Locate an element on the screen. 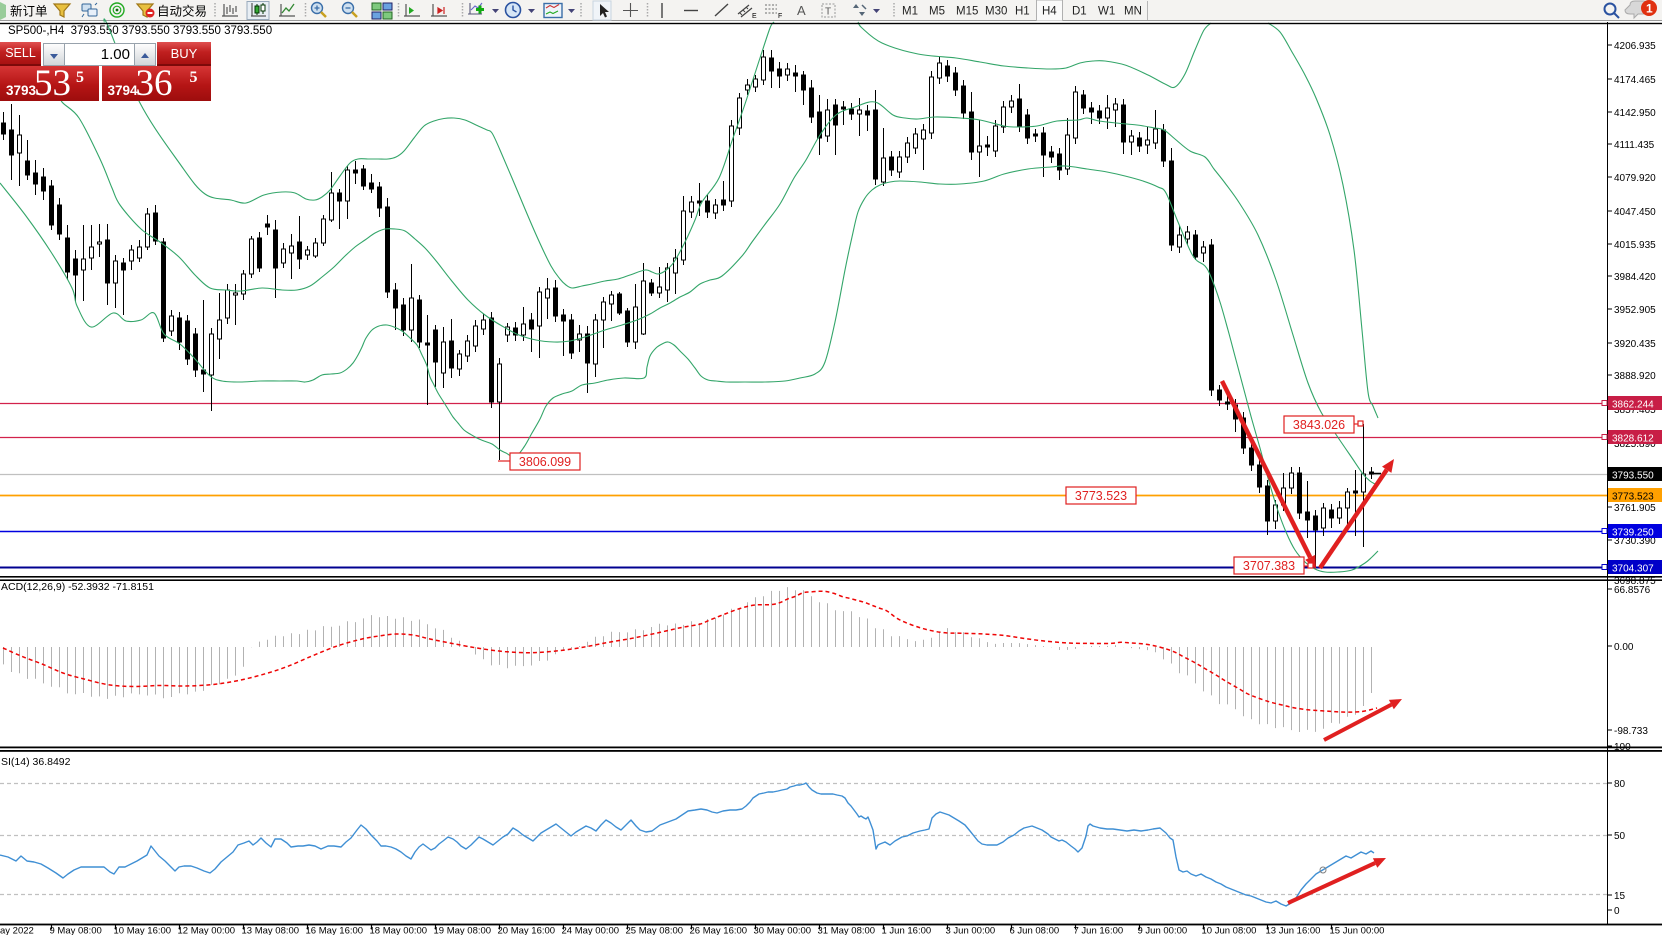  svg-text: 0 is located at coordinates (1617, 911).